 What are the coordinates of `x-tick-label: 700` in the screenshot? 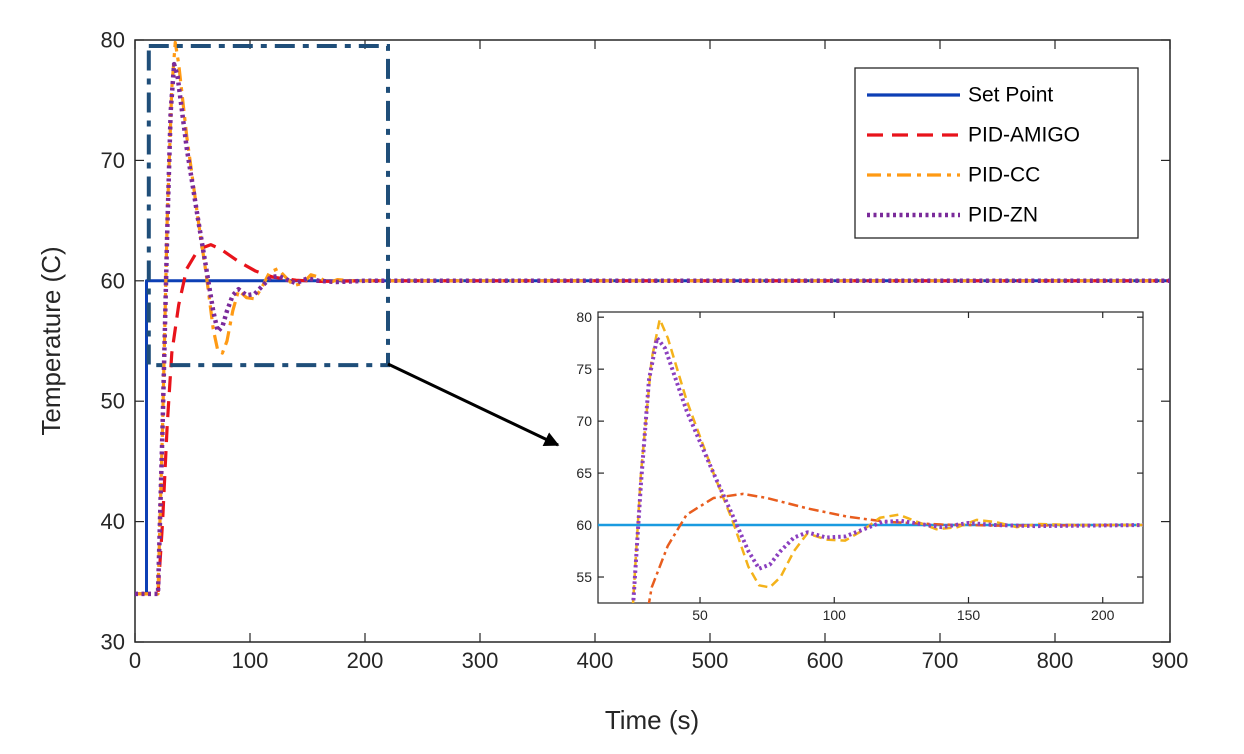 It's located at (940, 660).